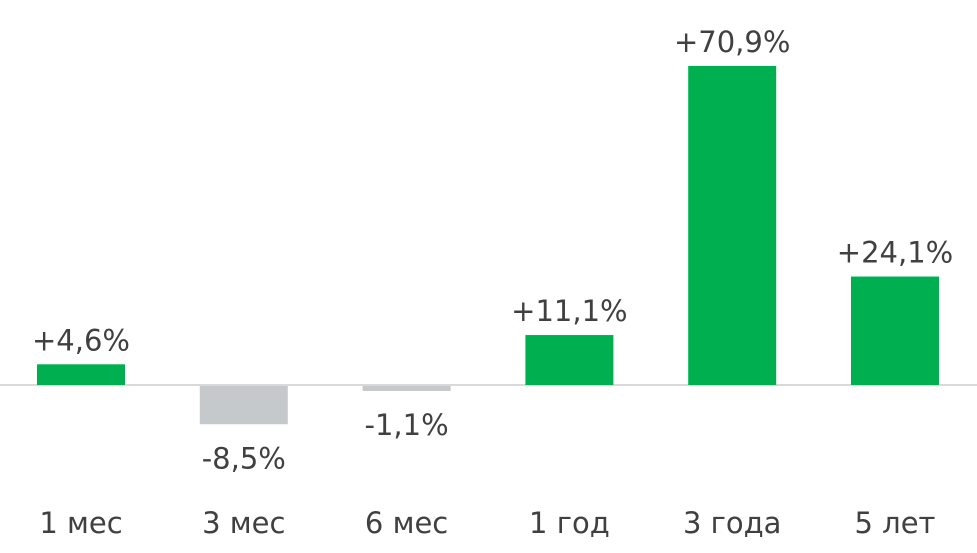 The height and width of the screenshot is (553, 977). I want to click on category-label: 6 мес, so click(406, 523).